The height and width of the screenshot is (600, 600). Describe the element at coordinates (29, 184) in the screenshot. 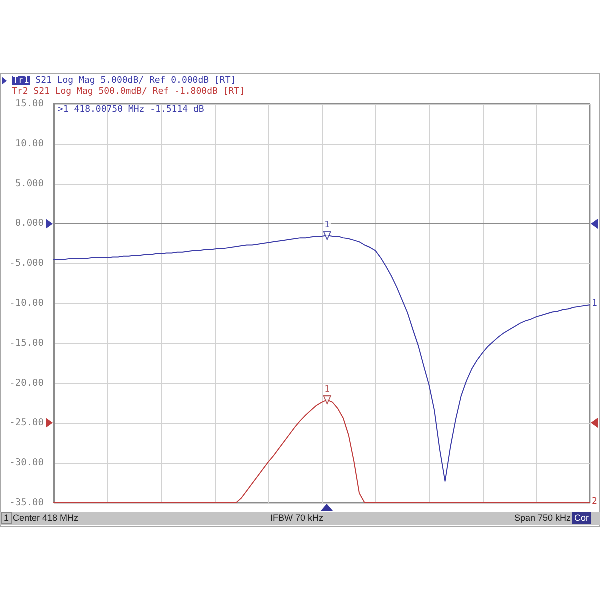

I see `y-tick-label: 5.000` at that location.